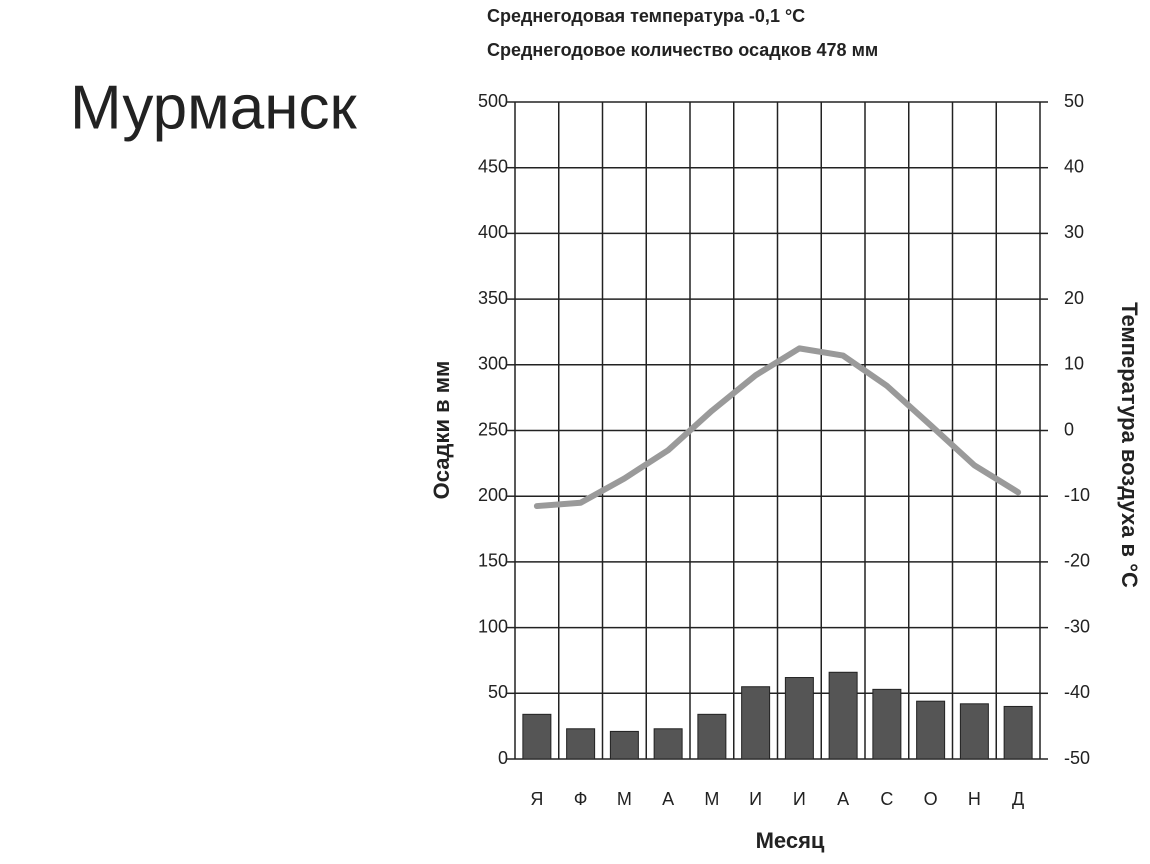 The image size is (1150, 864). I want to click on x-tick-label: Д, so click(1018, 799).